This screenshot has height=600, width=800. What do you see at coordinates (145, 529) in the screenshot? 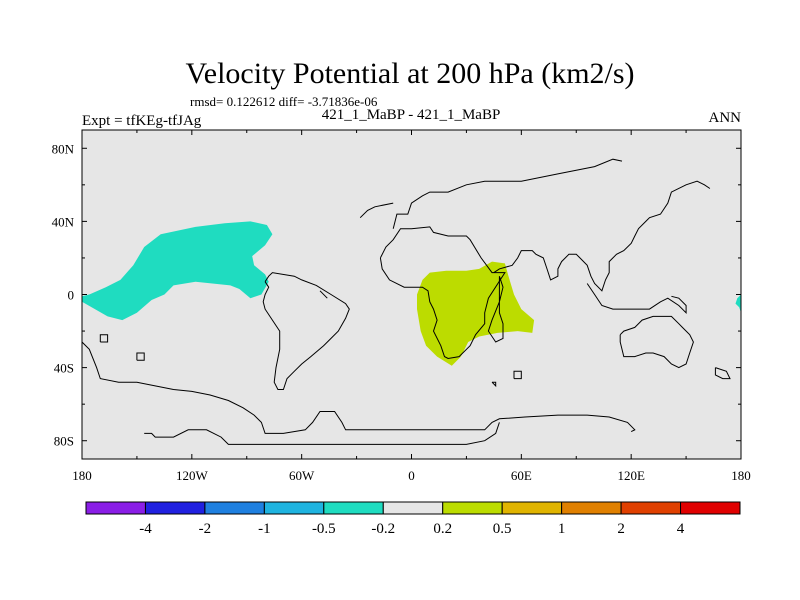
I see `colorbar-label: -4` at bounding box center [145, 529].